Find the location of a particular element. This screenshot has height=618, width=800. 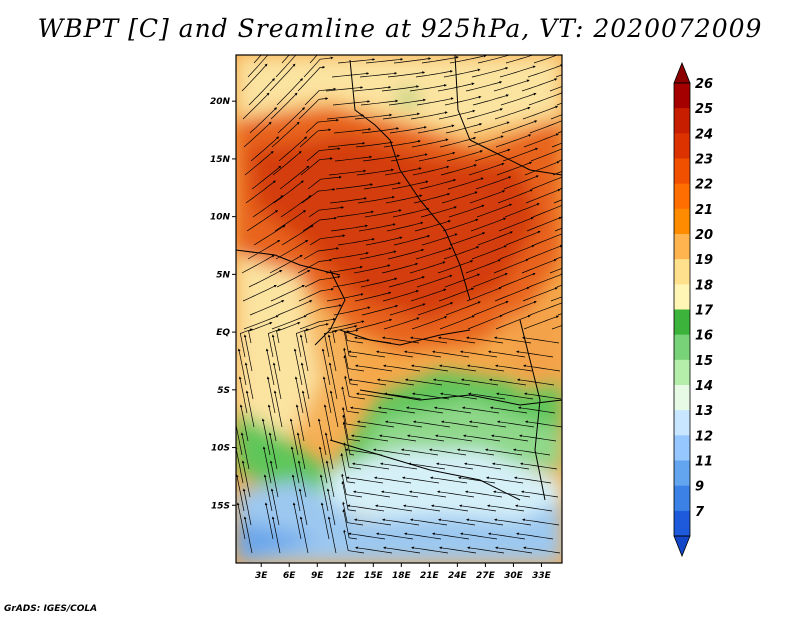

colorbar-label: 22 is located at coordinates (704, 185).